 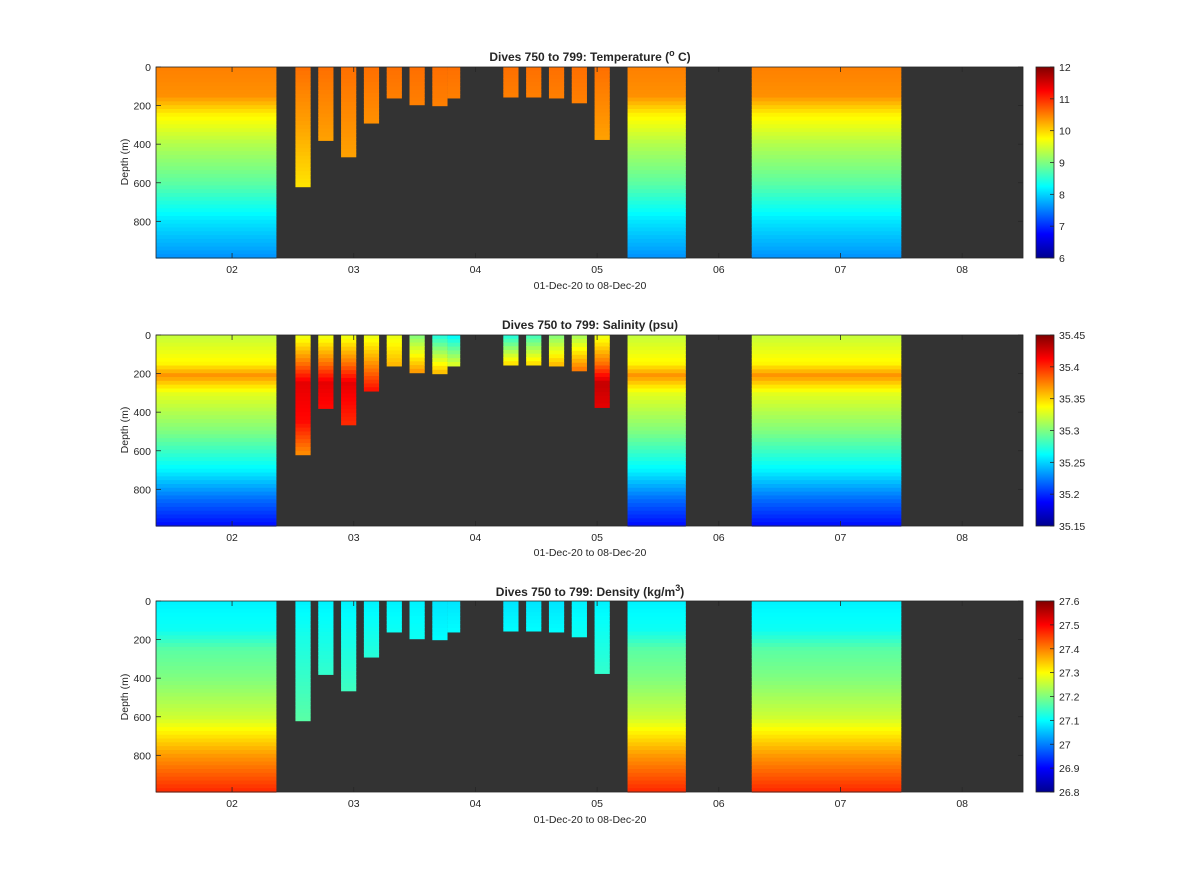 I want to click on y-tick-label: 800, so click(x=142, y=490).